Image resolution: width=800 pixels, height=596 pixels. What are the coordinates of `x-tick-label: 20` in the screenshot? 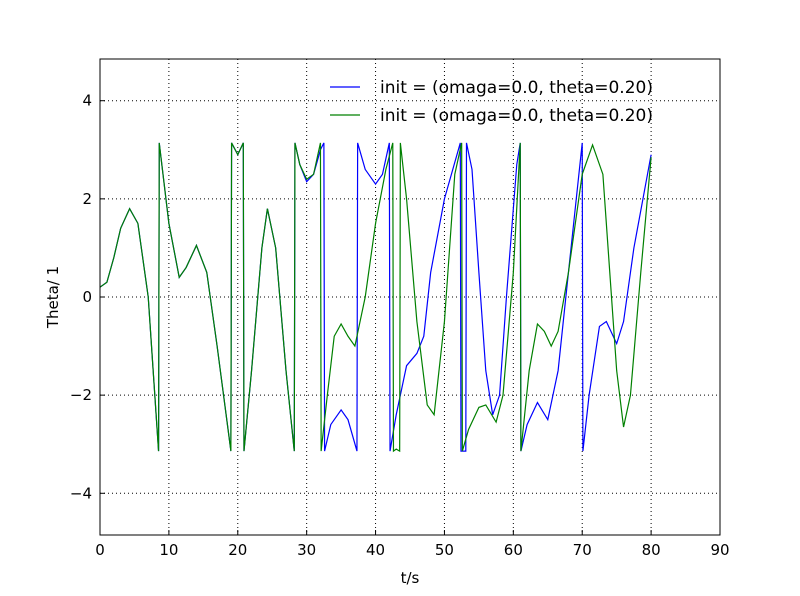 It's located at (237, 550).